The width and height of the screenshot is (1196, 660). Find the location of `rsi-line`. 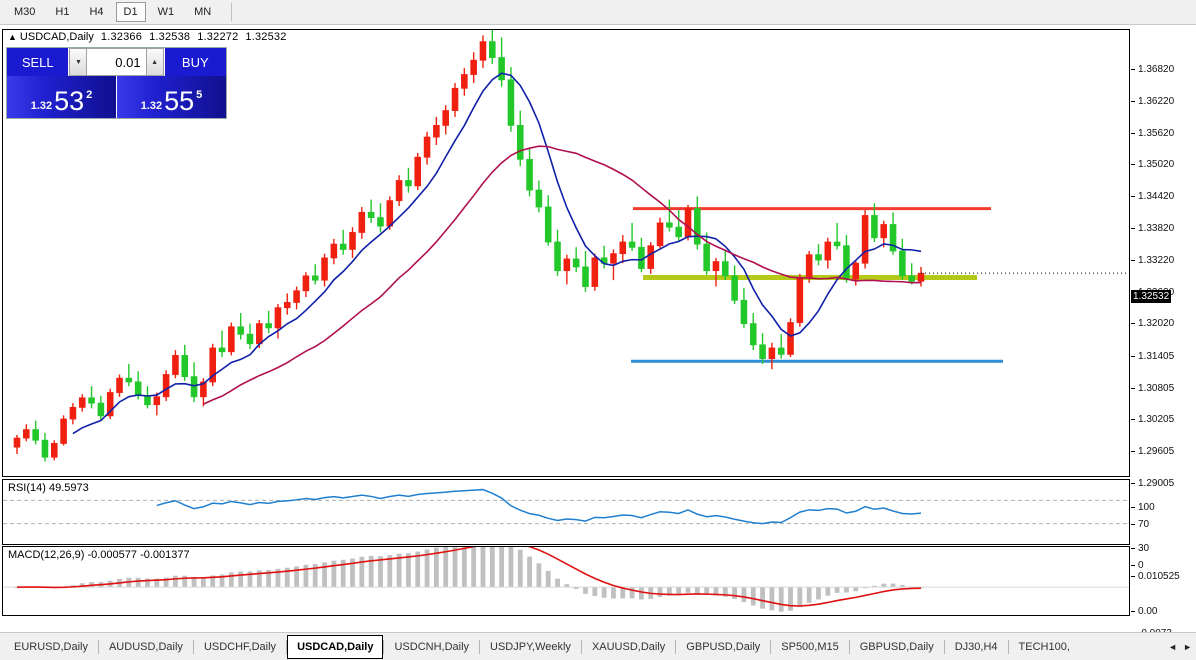

rsi-line is located at coordinates (539, 506).